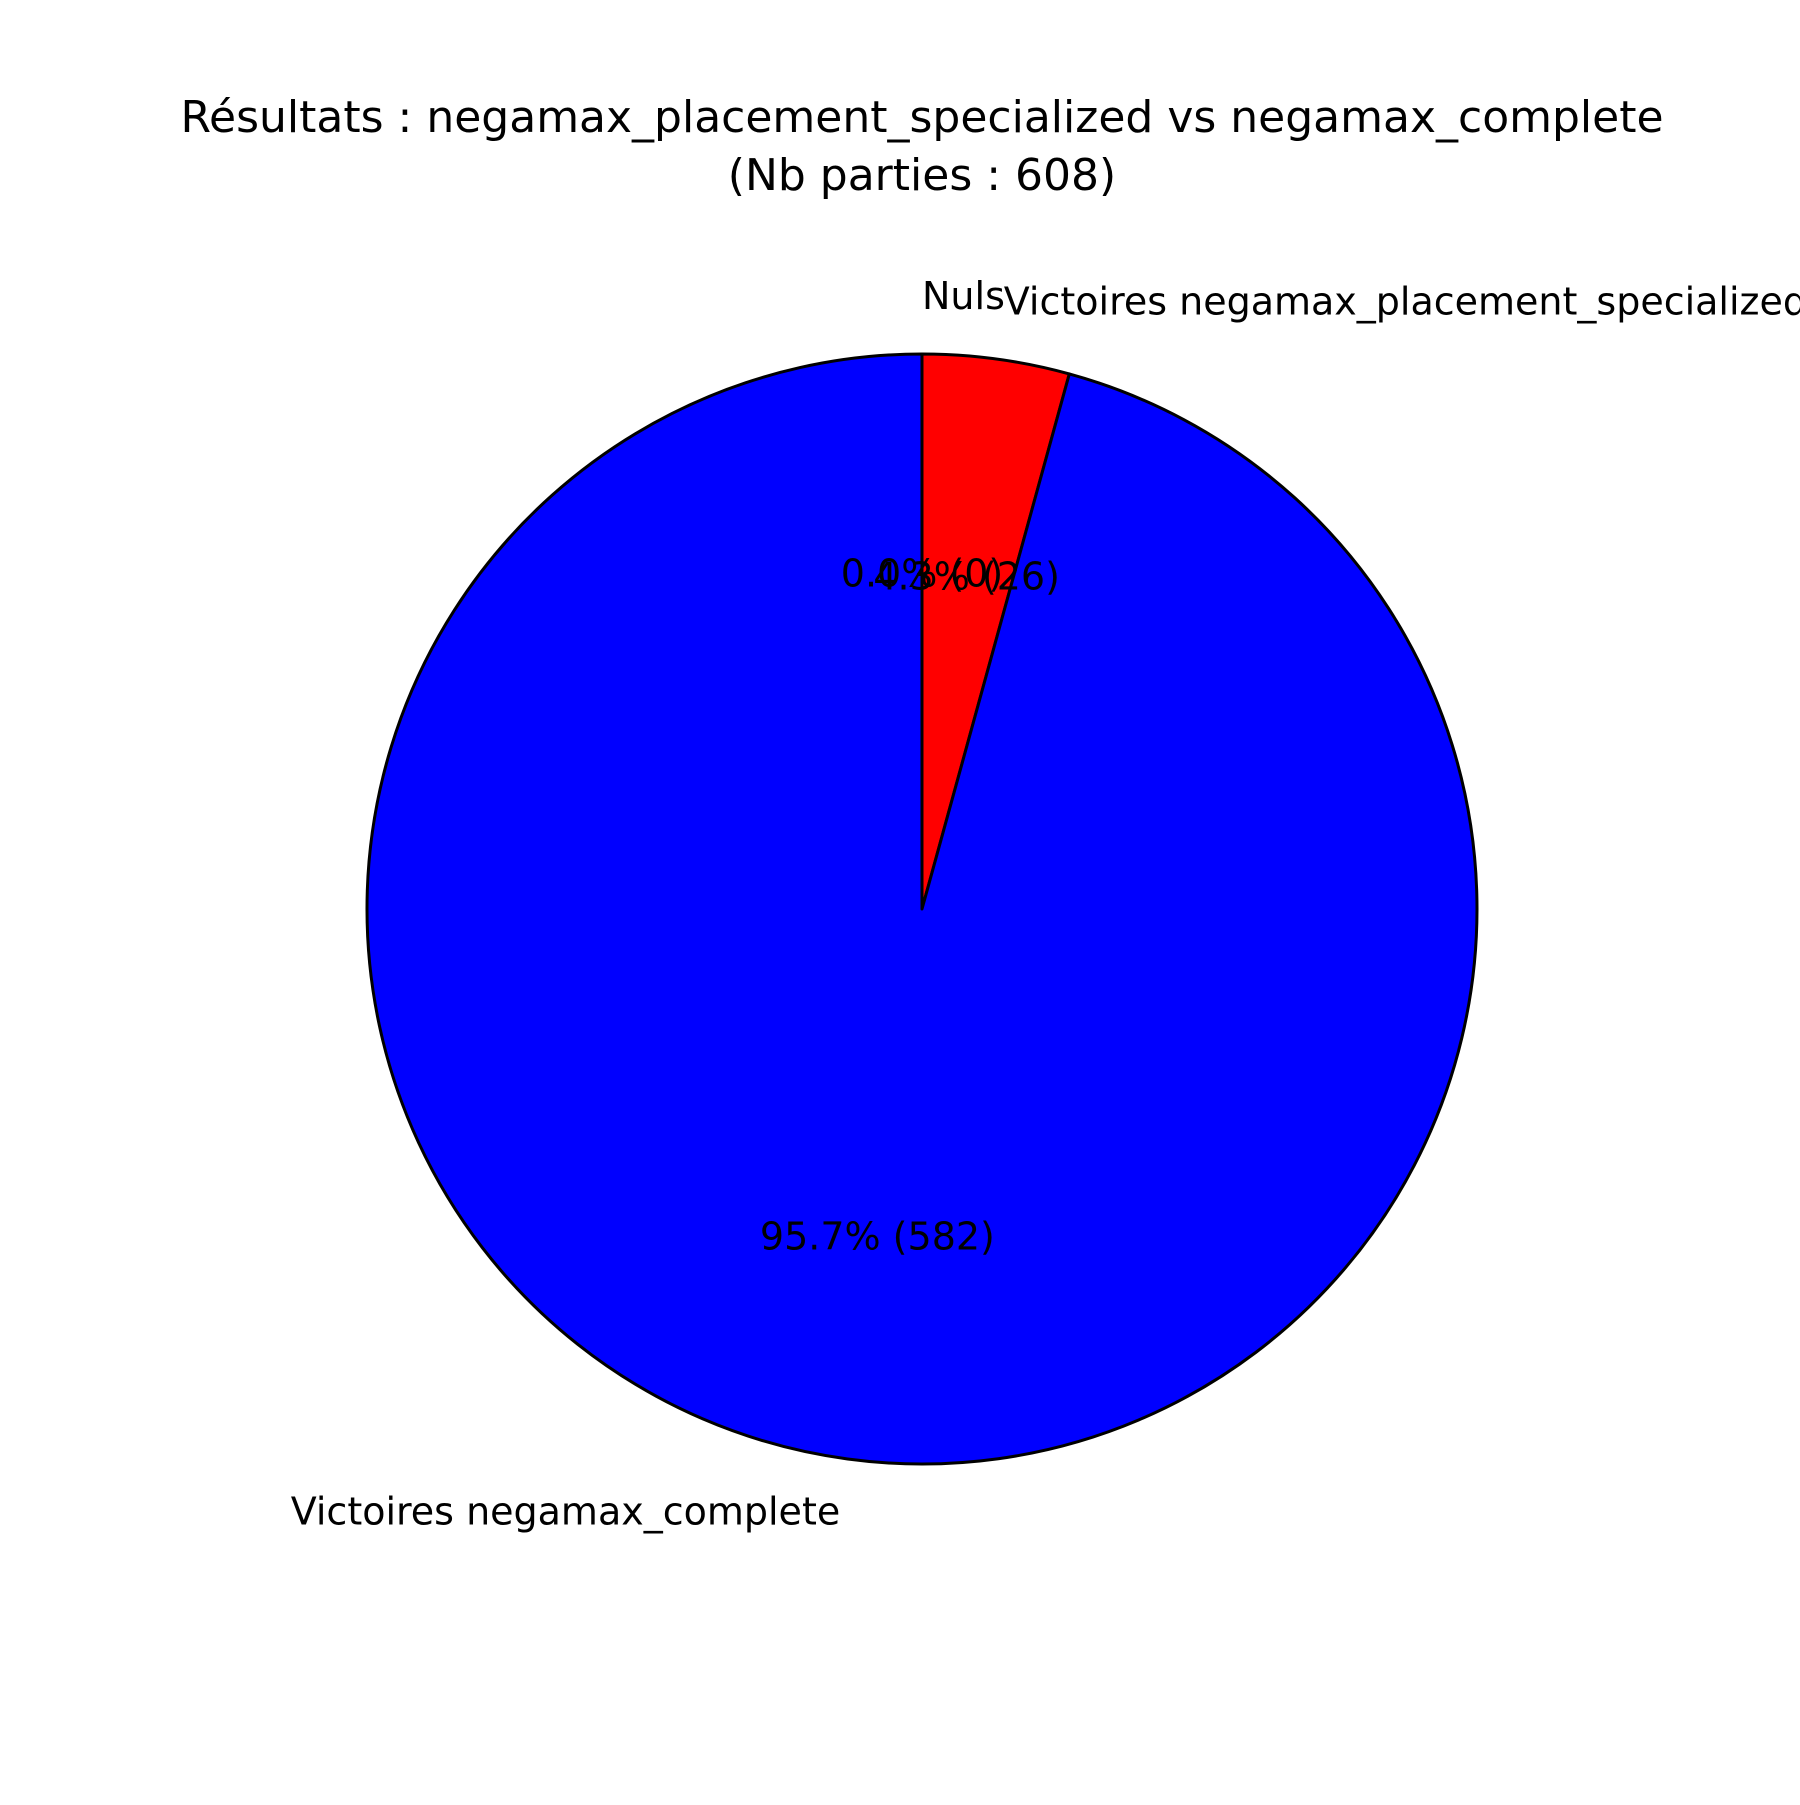 The width and height of the screenshot is (1800, 1805). Describe the element at coordinates (566, 1511) in the screenshot. I see `pie-label-victoires-negamax-complete: Victoires negamax_complete` at that location.